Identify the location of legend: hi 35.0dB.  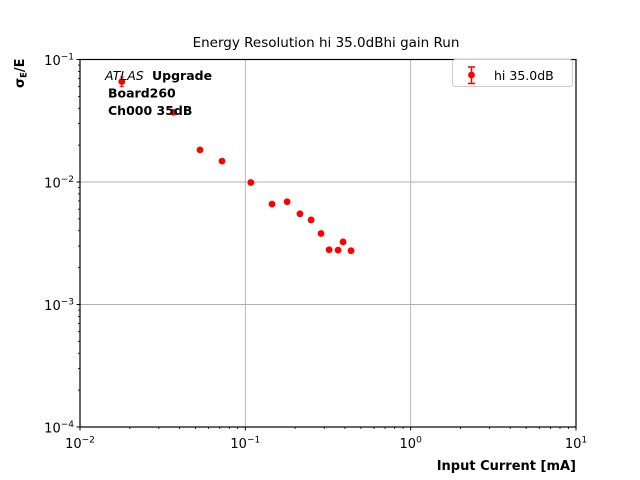
(512, 73).